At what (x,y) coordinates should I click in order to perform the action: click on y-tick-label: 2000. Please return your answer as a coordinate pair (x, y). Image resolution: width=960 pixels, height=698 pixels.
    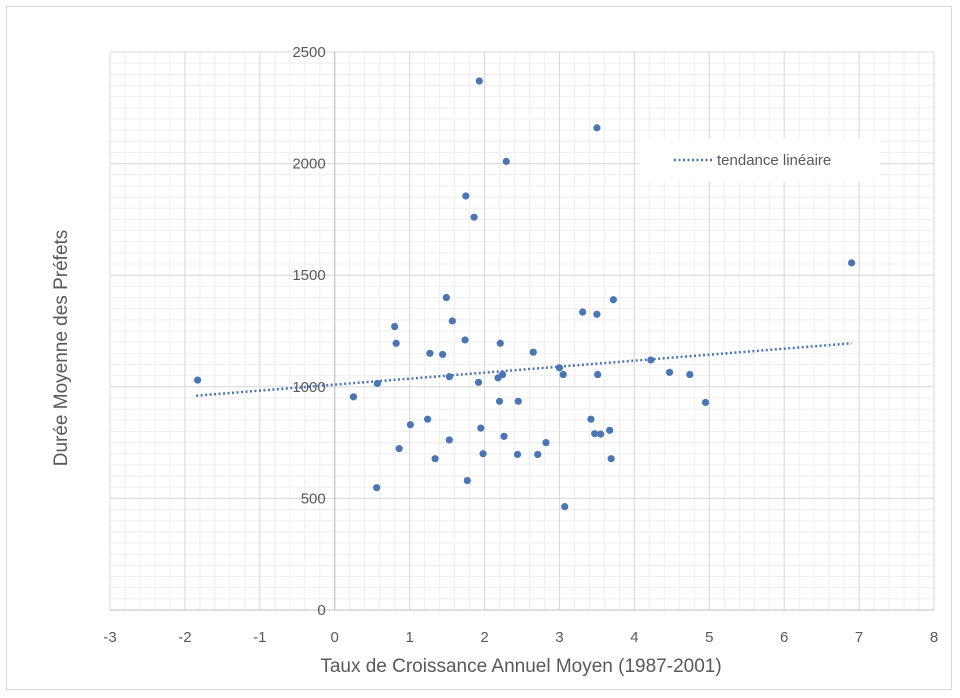
    Looking at the image, I should click on (308, 164).